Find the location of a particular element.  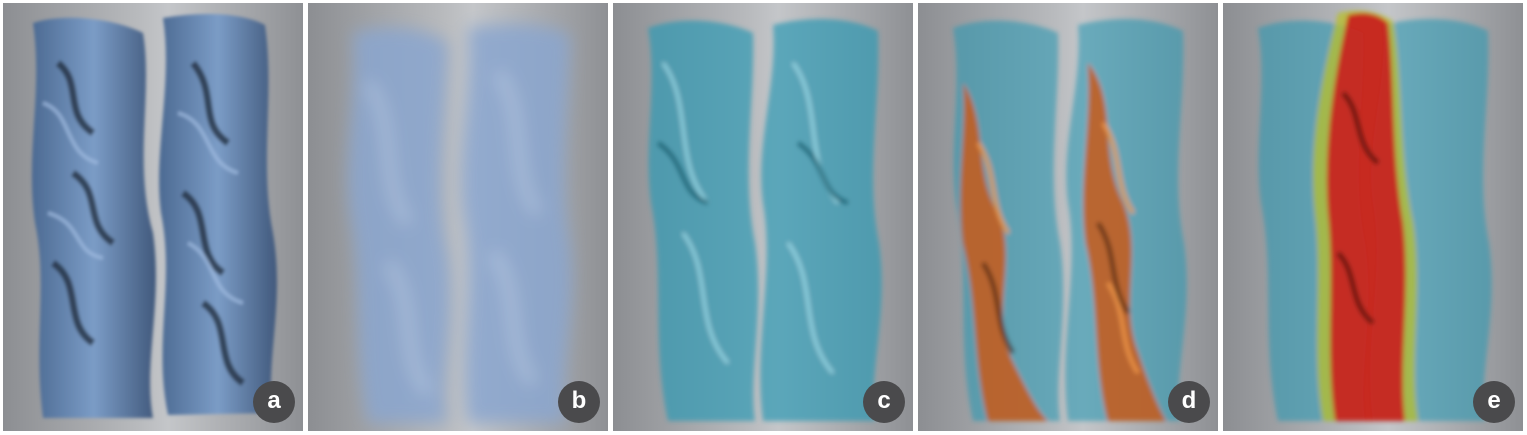

panel-e-render is located at coordinates (1375, 215).